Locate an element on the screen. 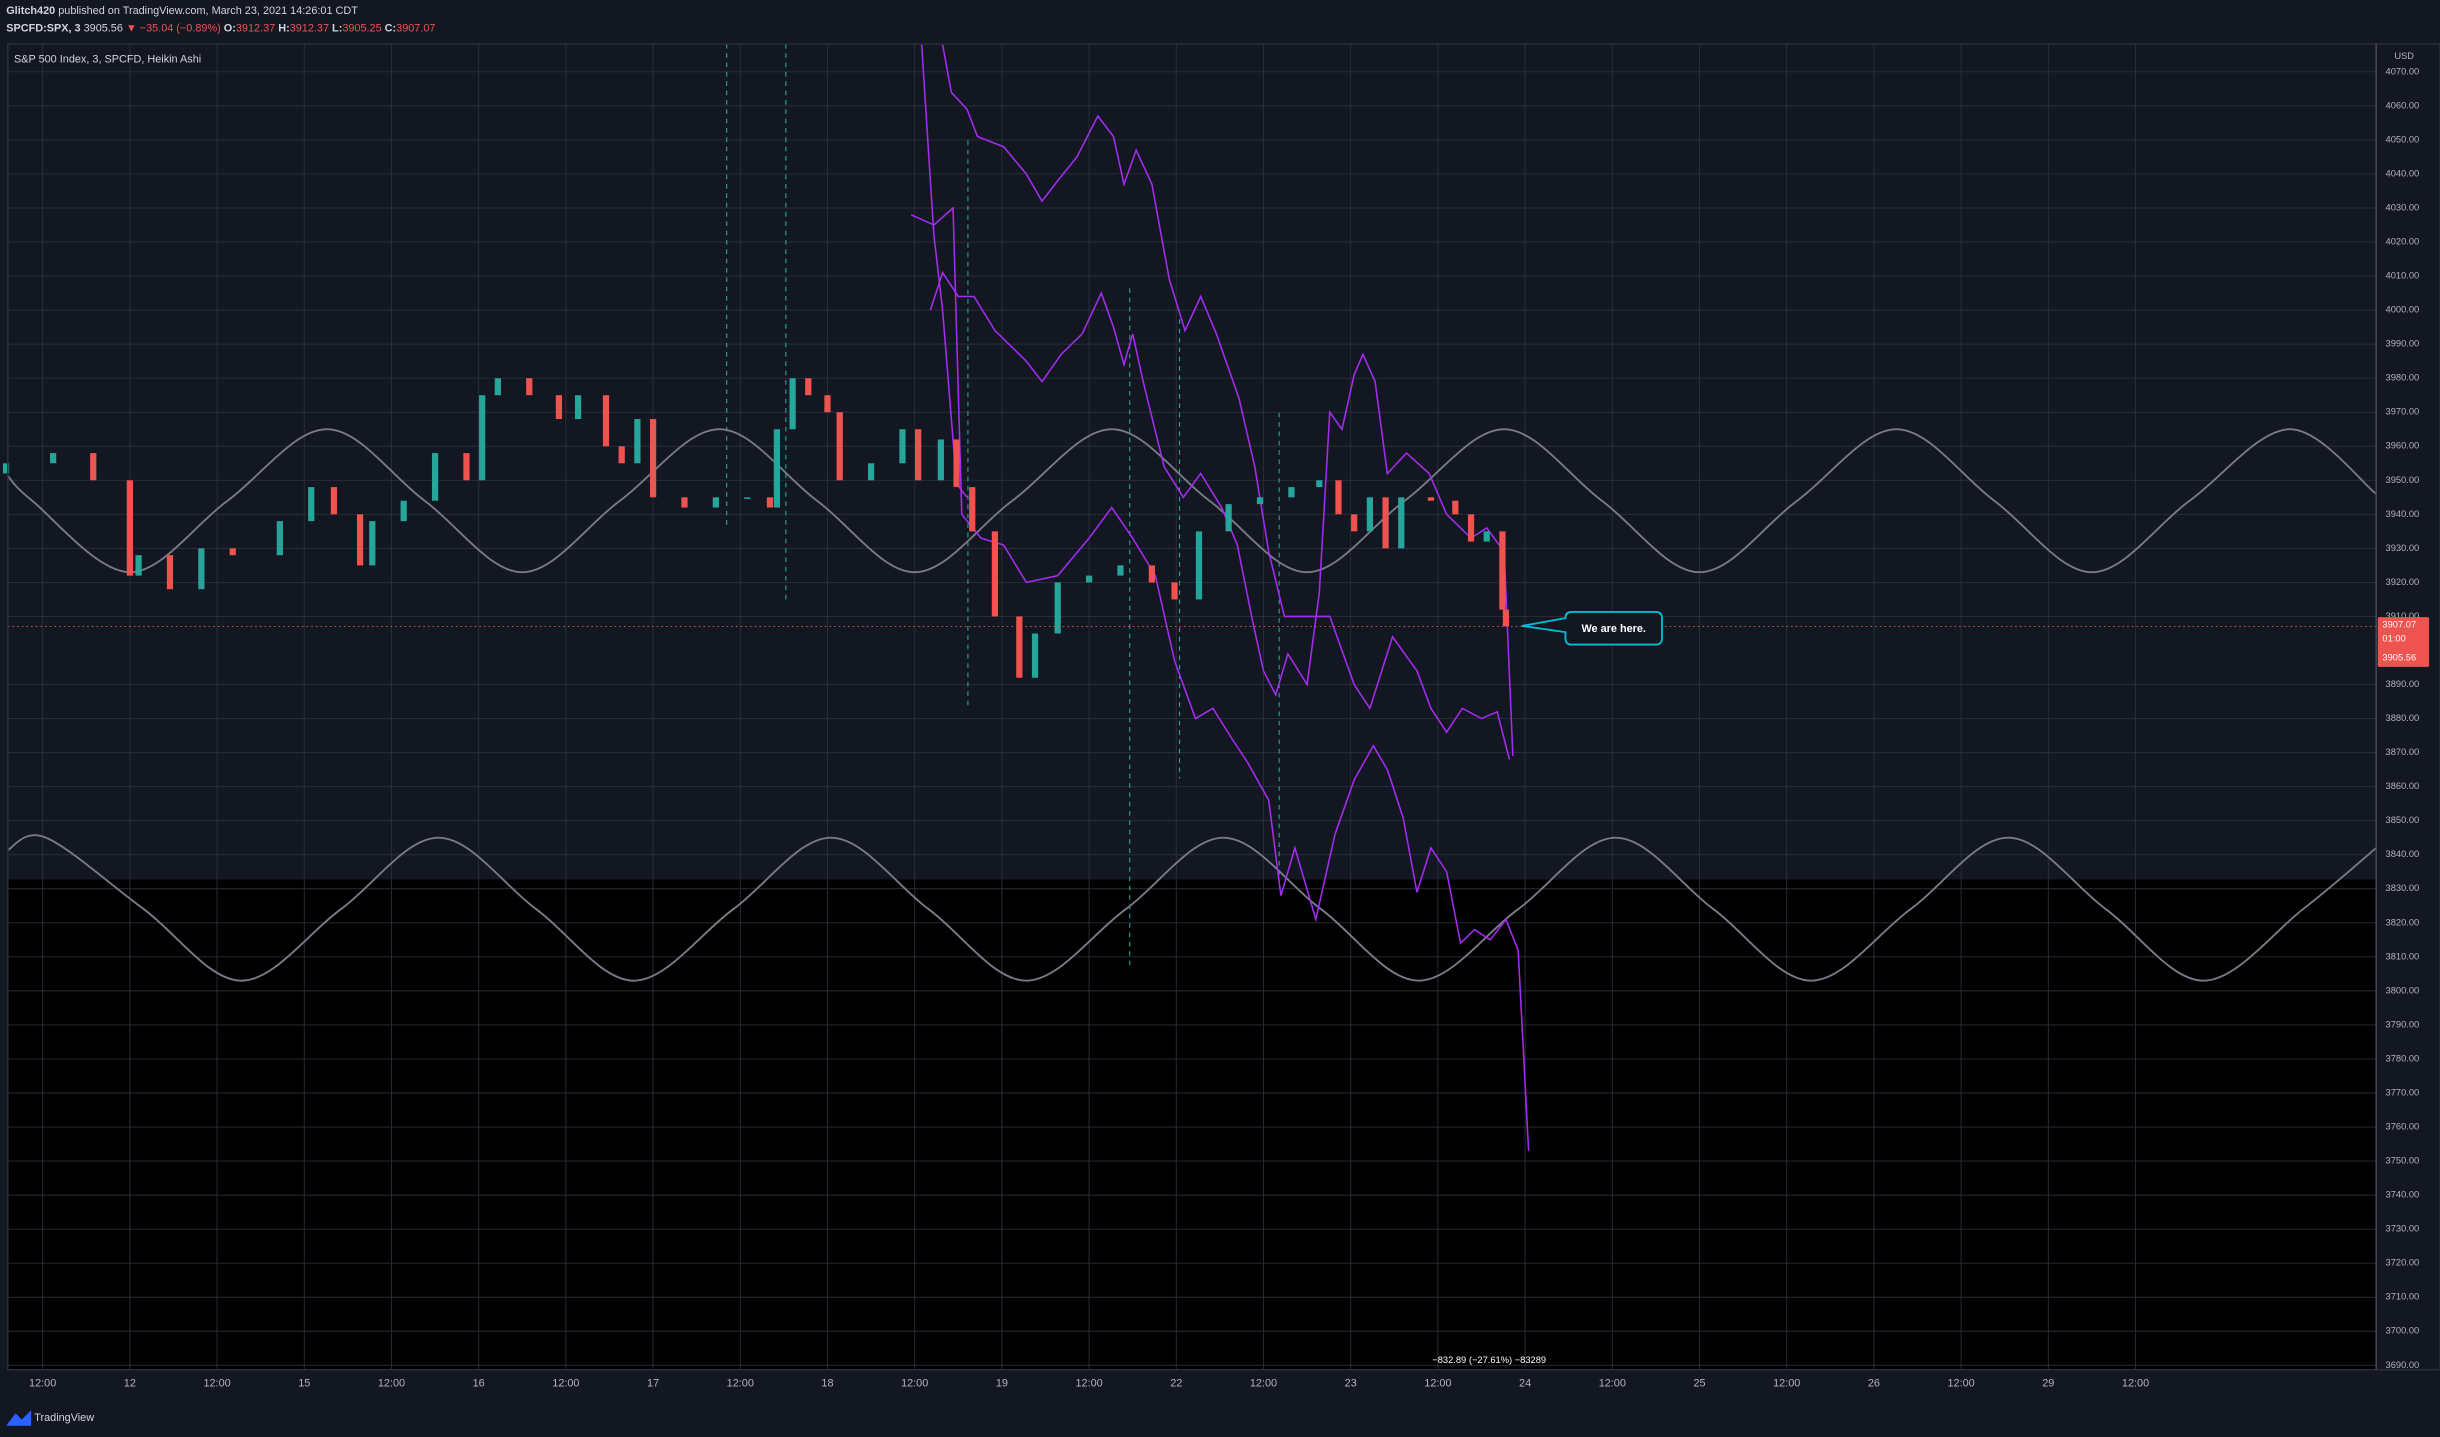 The width and height of the screenshot is (2440, 1437). countdown-label: 01:00 is located at coordinates (2393, 638).